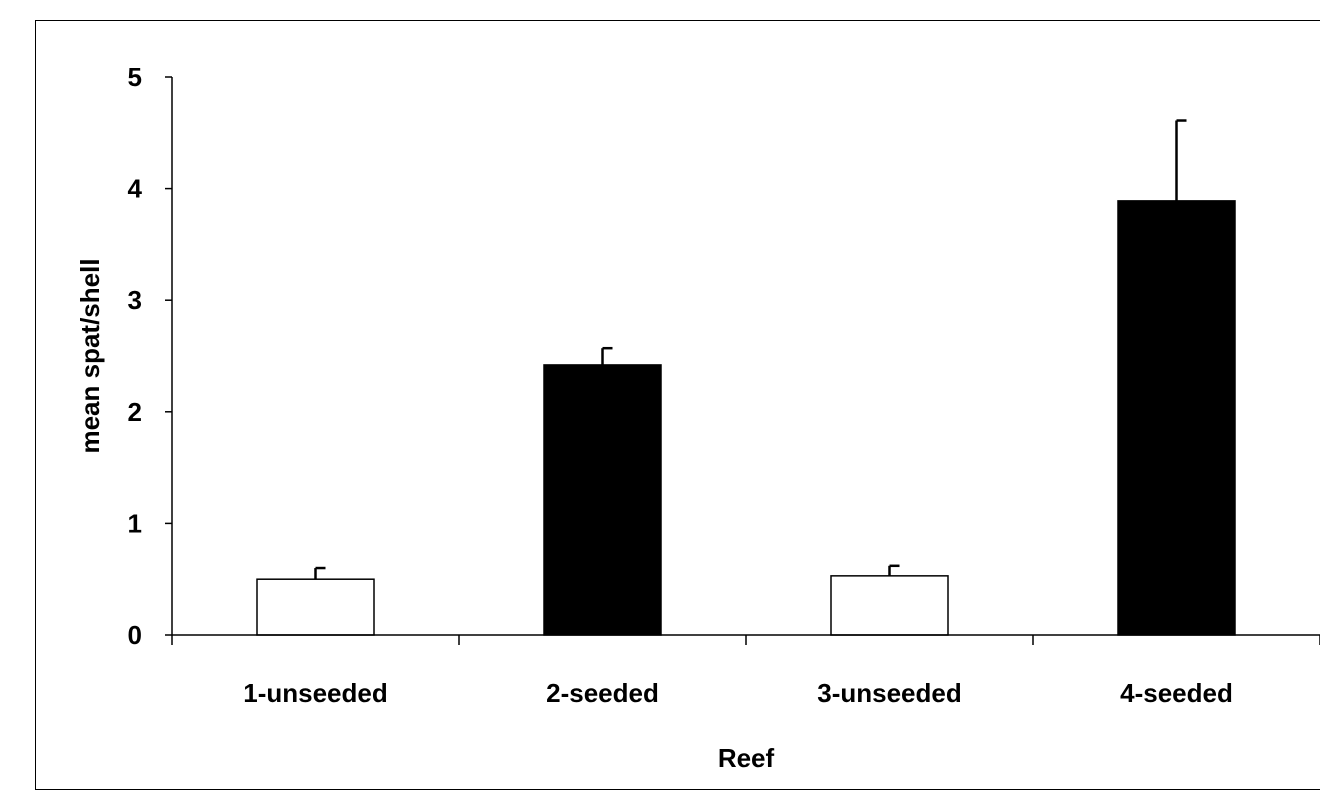 This screenshot has height=790, width=1320. Describe the element at coordinates (746, 758) in the screenshot. I see `x-axis-title: Reef` at that location.